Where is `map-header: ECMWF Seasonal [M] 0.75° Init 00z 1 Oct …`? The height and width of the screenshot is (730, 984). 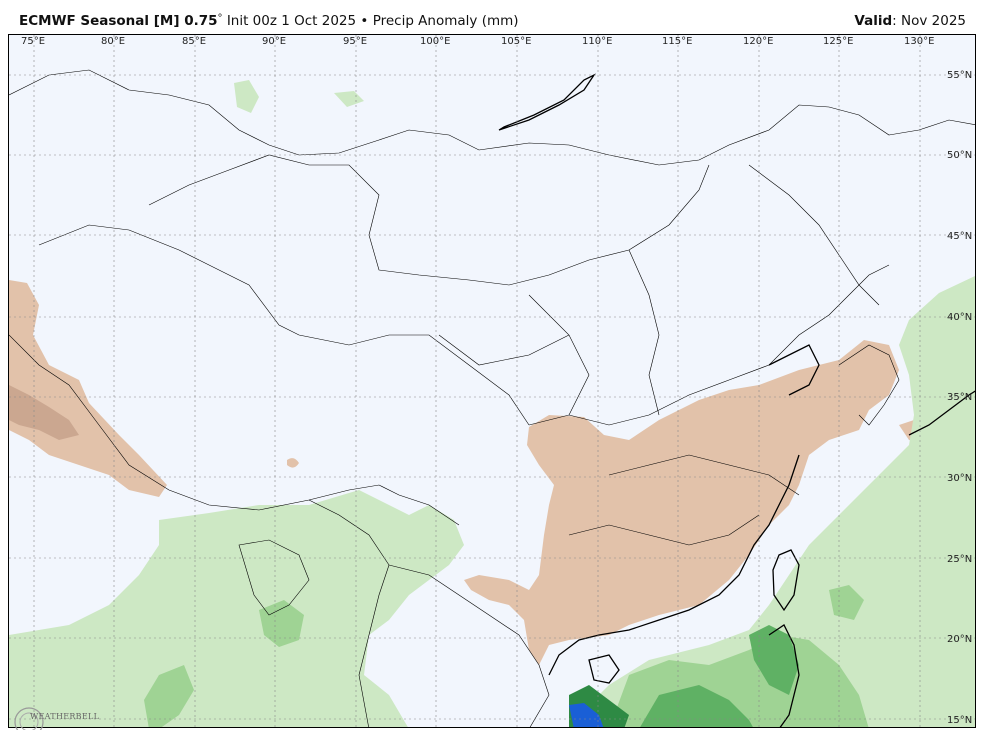
map-header: ECMWF Seasonal [M] 0.75° Init 00z 1 Oct … is located at coordinates (492, 17).